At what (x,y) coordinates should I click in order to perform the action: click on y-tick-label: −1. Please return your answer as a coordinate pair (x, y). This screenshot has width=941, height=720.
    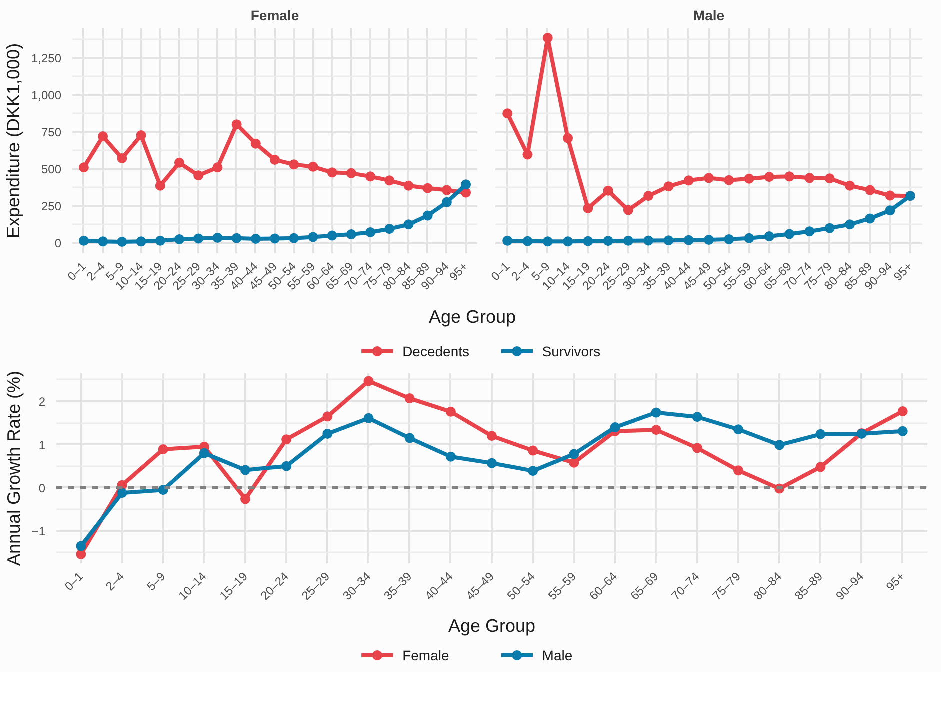
    Looking at the image, I should click on (39, 531).